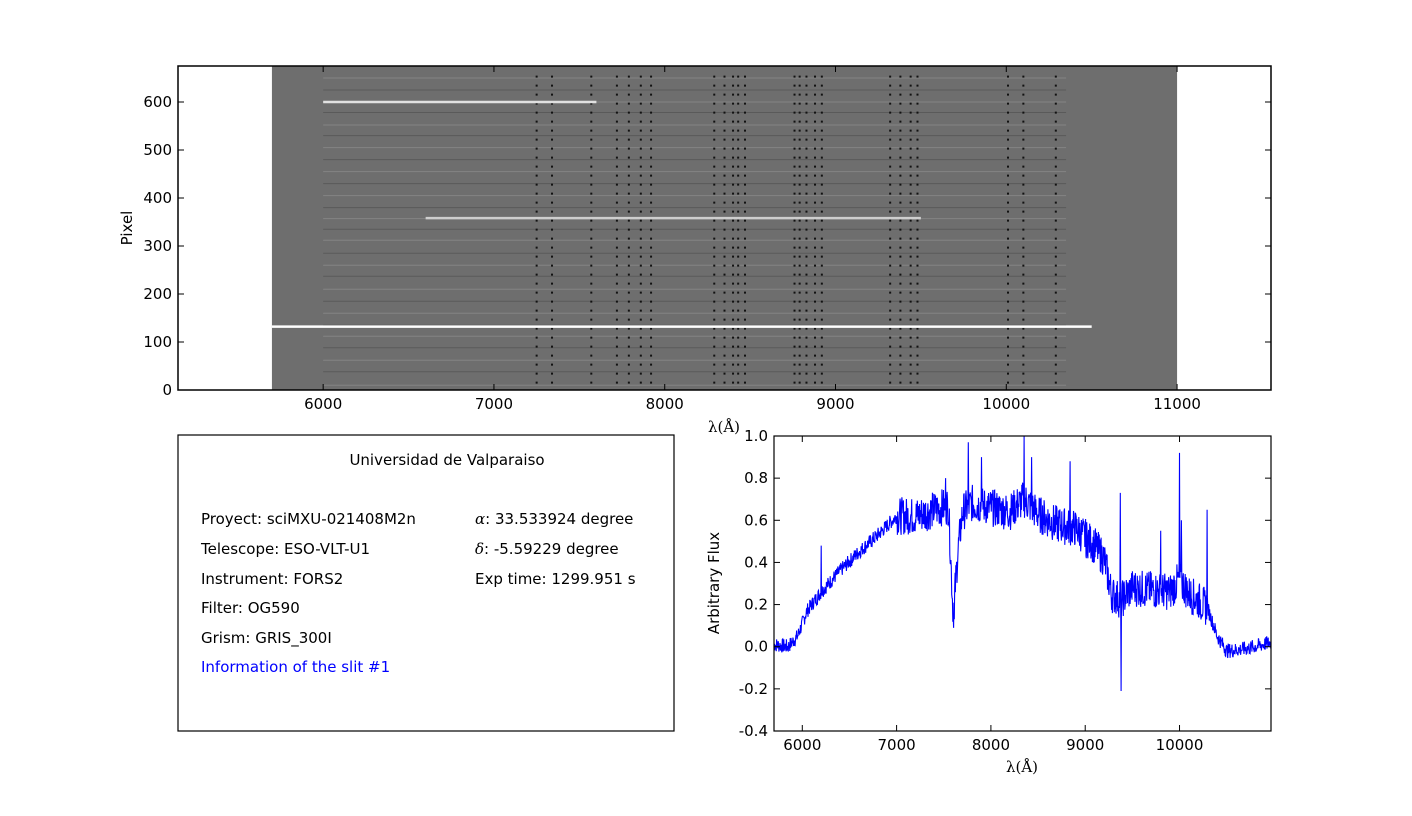  Describe the element at coordinates (157, 198) in the screenshot. I see `y-tick-label: 400` at that location.